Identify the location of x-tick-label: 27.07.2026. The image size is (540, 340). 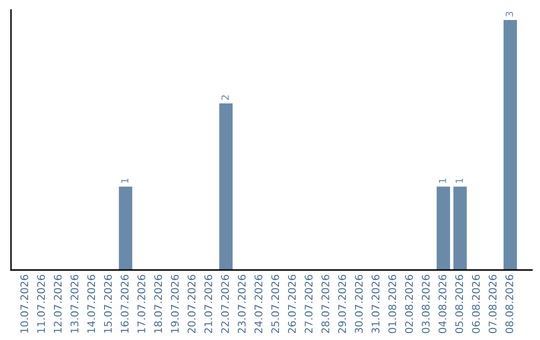
(308, 304).